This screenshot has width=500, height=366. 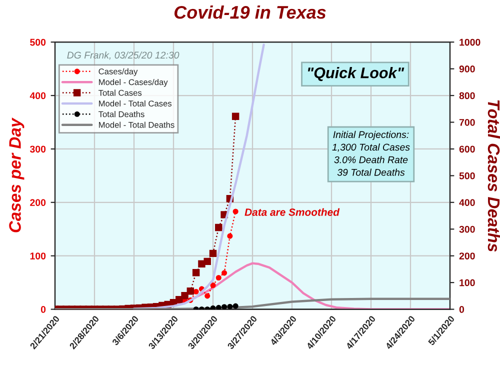 I want to click on legend-label: Cases/day, so click(x=118, y=72).